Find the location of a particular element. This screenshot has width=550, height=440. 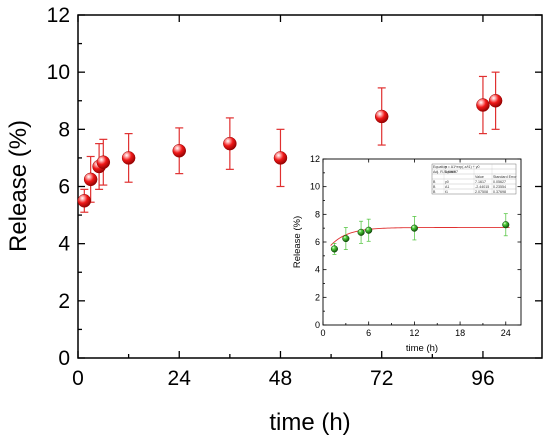

inset-y-axis-label: Release (%) is located at coordinates (297, 242).